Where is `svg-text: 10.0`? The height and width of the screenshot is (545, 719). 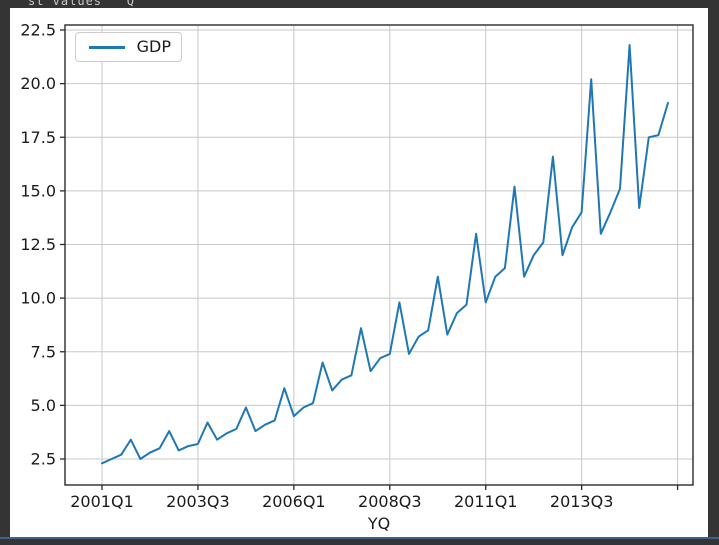 svg-text: 10.0 is located at coordinates (38, 298).